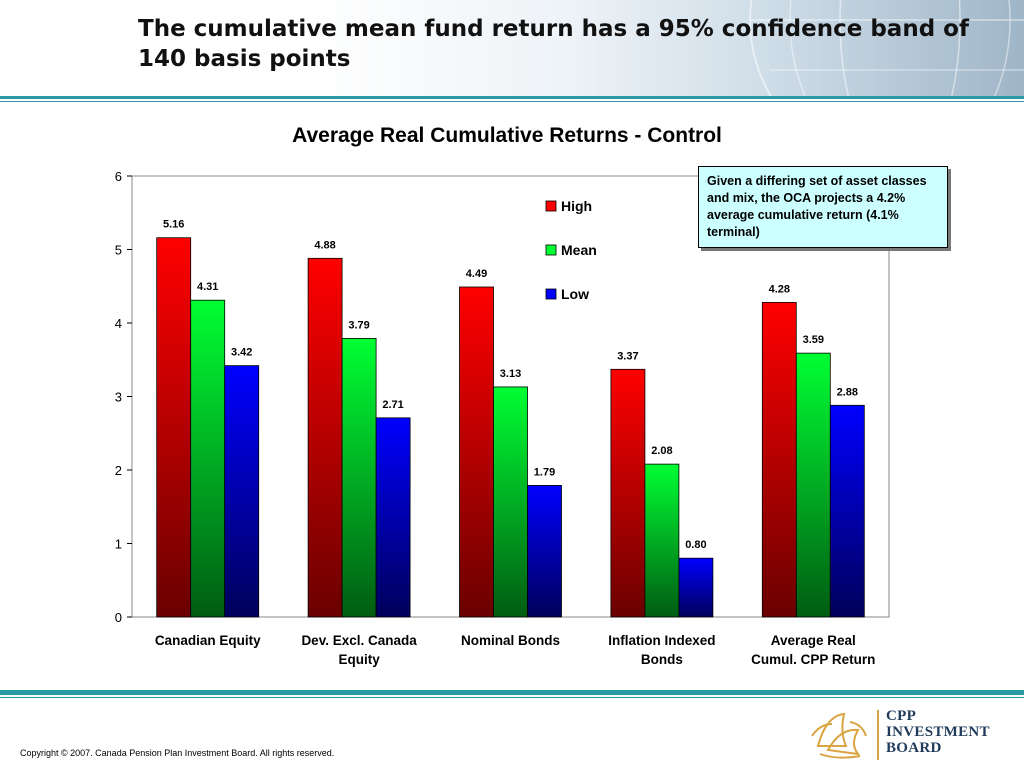  What do you see at coordinates (359, 659) in the screenshot?
I see `x-tick-label: Equity` at bounding box center [359, 659].